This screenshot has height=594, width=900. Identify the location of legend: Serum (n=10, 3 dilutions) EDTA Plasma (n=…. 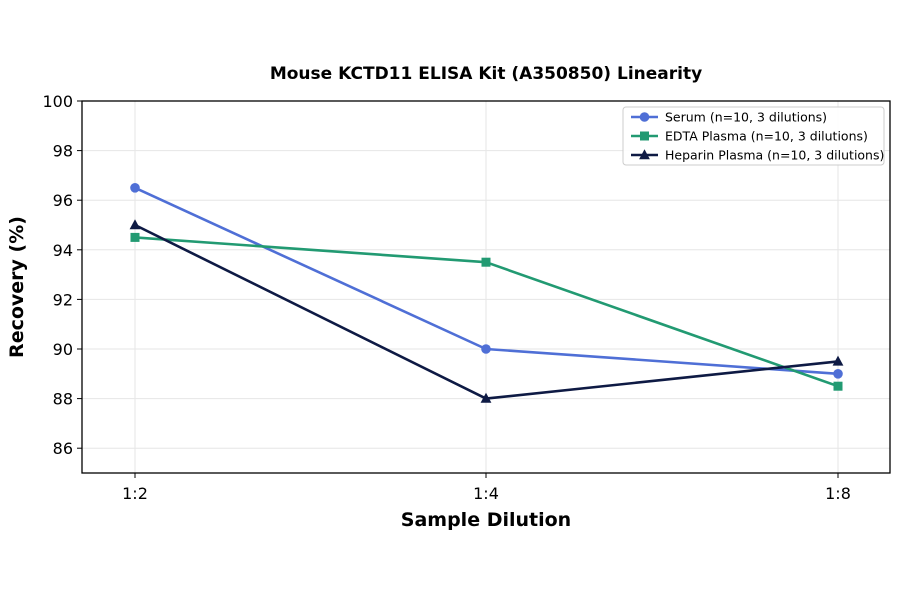
(753, 136).